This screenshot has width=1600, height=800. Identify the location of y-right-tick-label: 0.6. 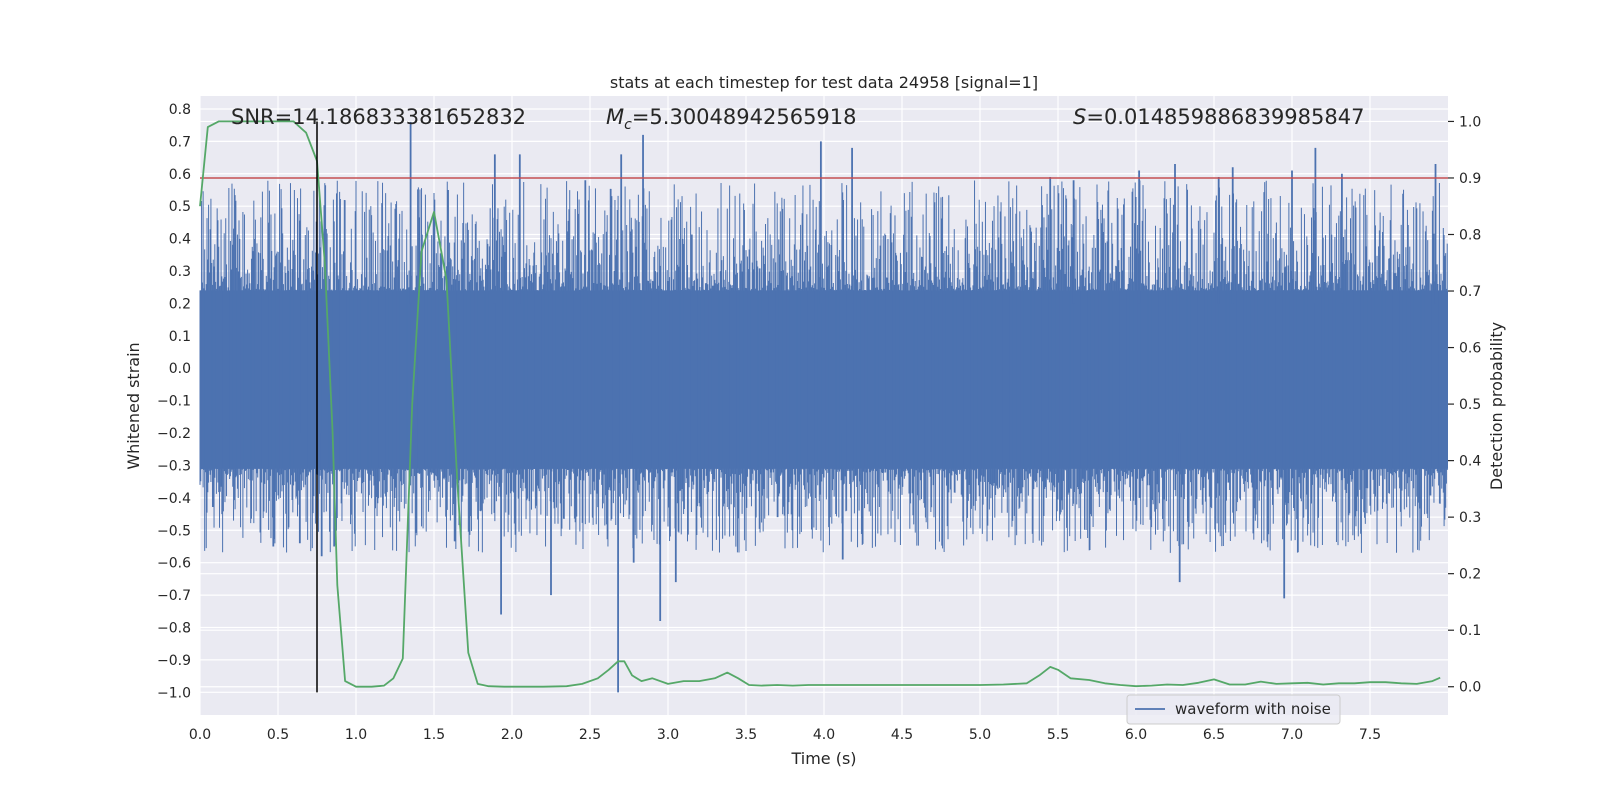
(1470, 349).